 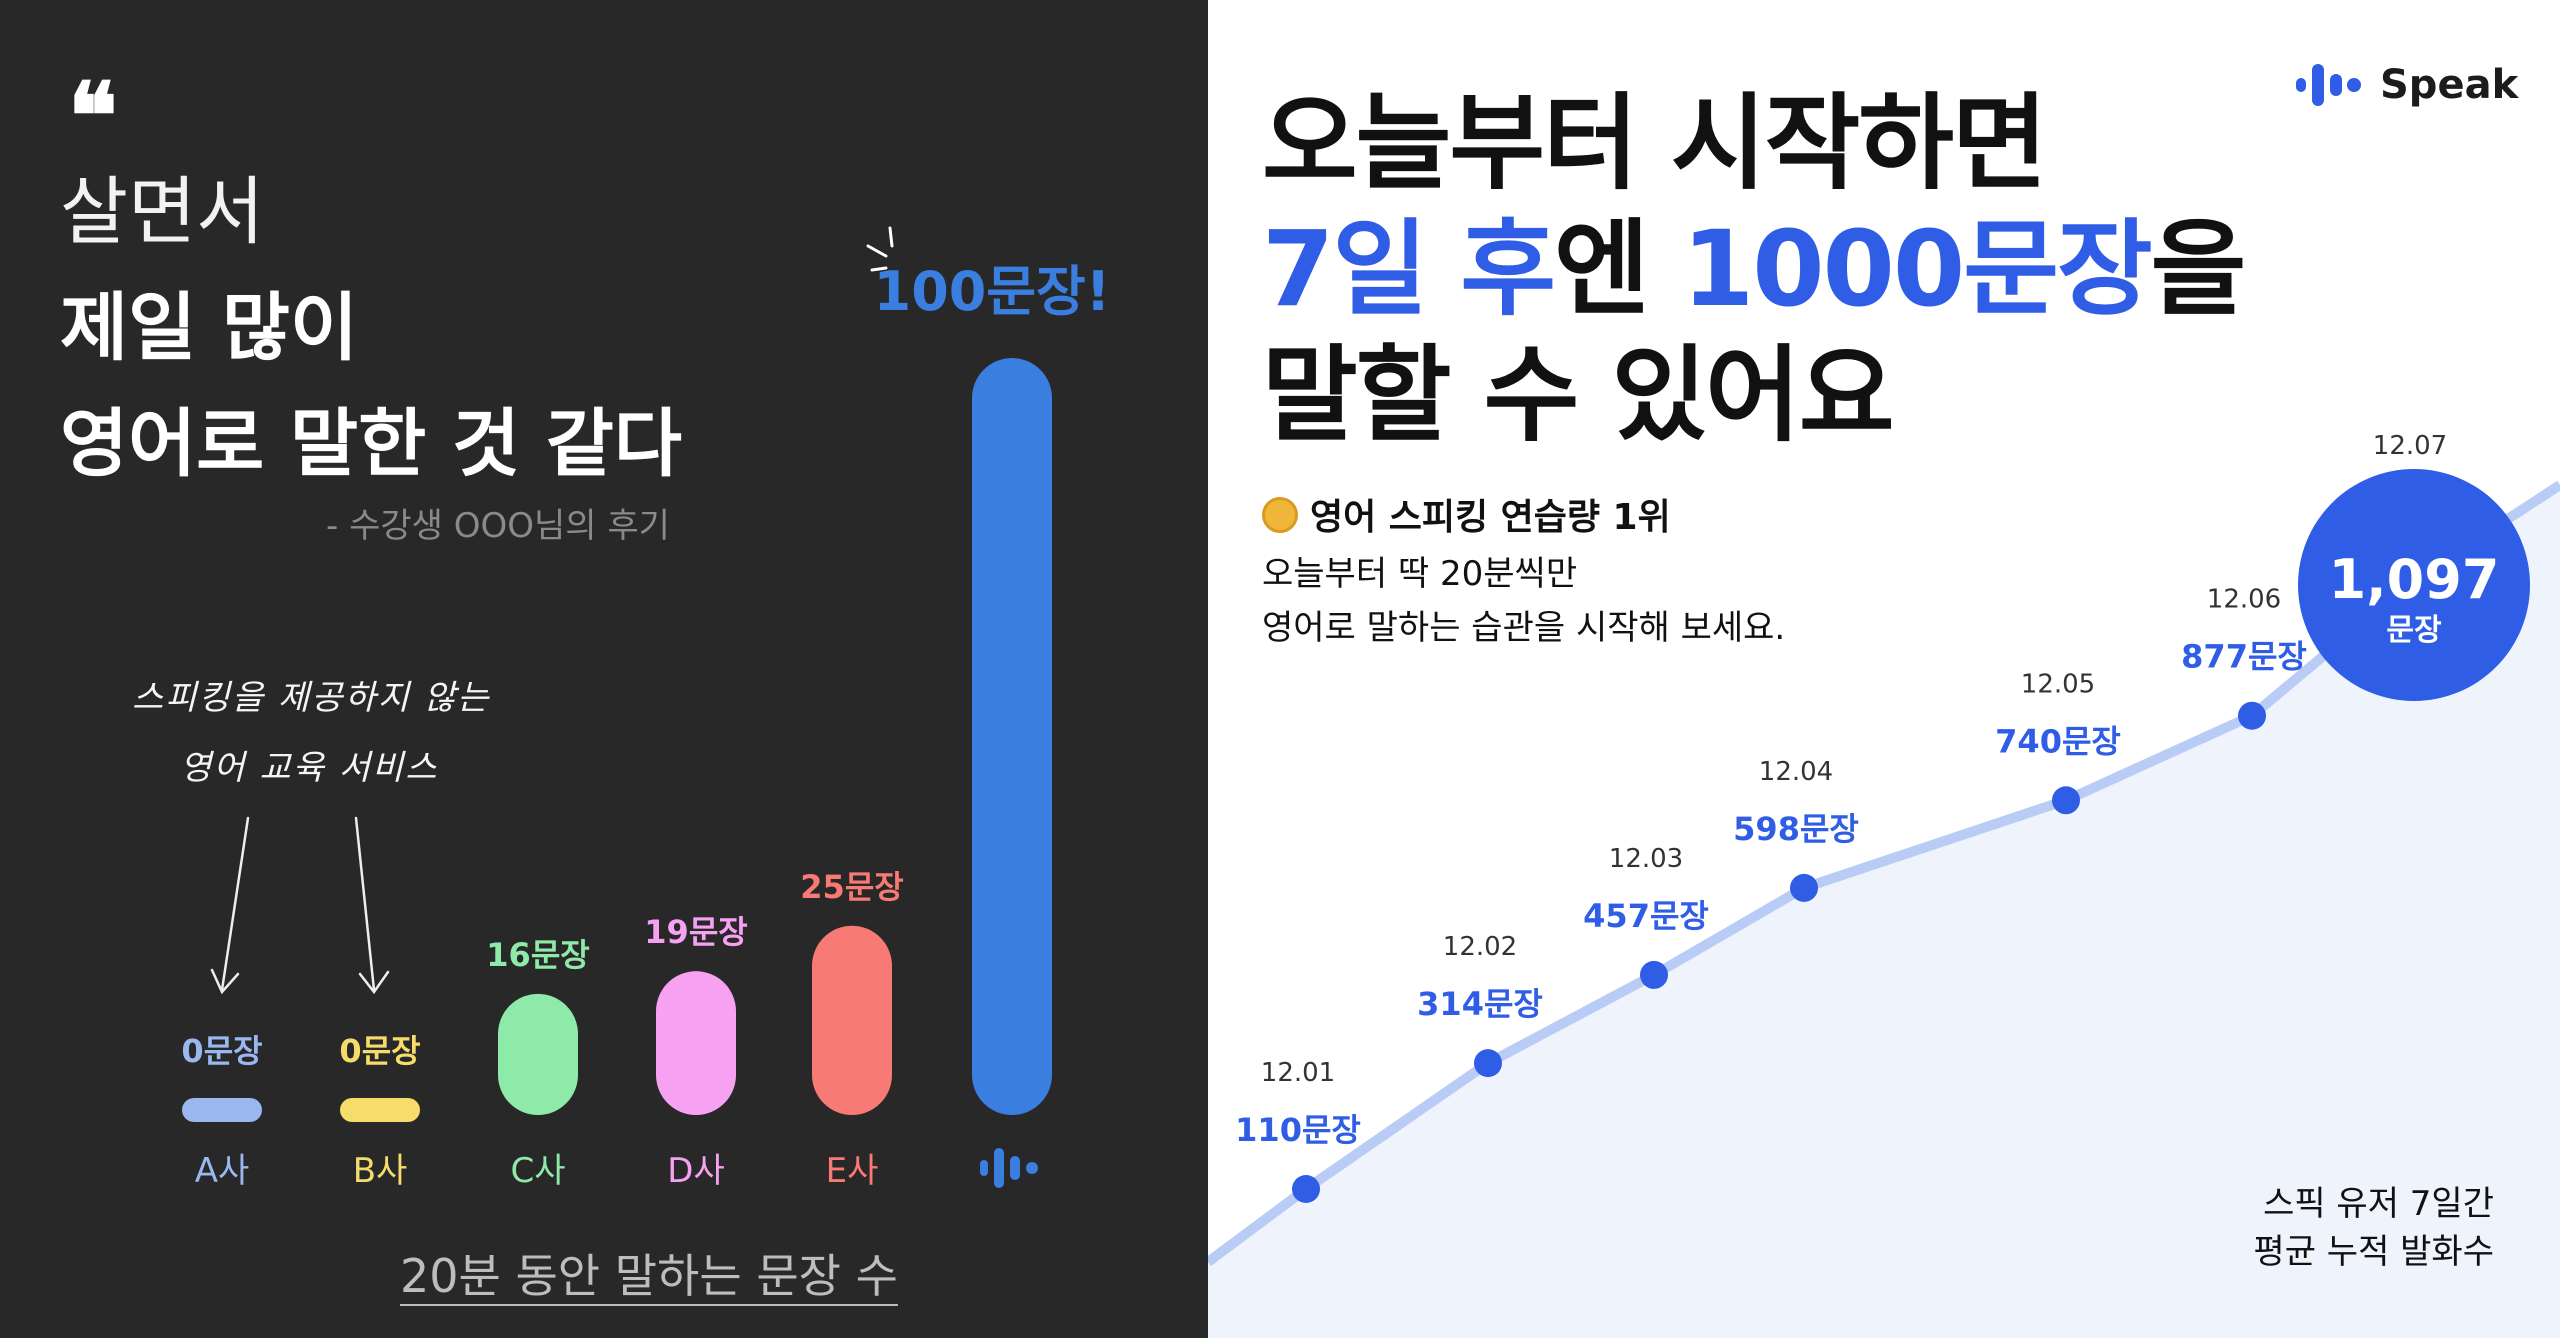 I want to click on speak-logo-icon, so click(x=1009, y=1168).